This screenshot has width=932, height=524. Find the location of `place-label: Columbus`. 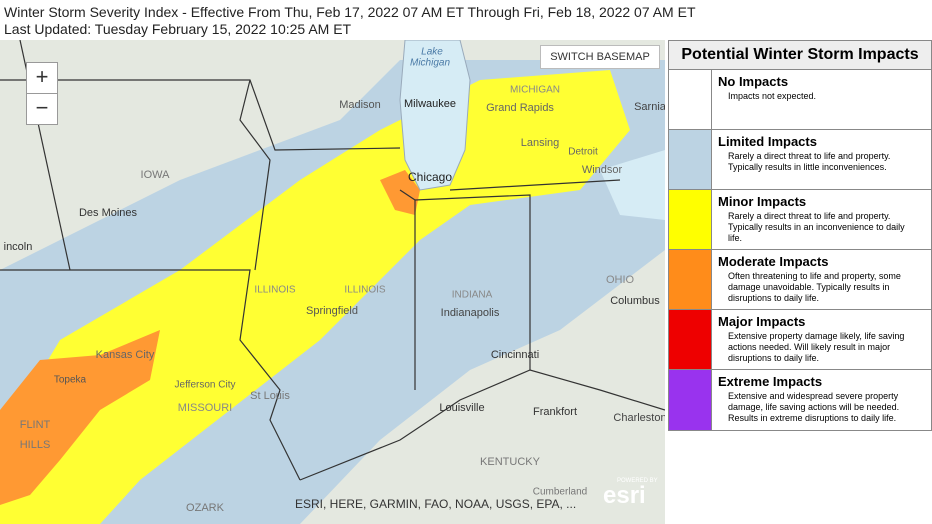

place-label: Columbus is located at coordinates (635, 301).